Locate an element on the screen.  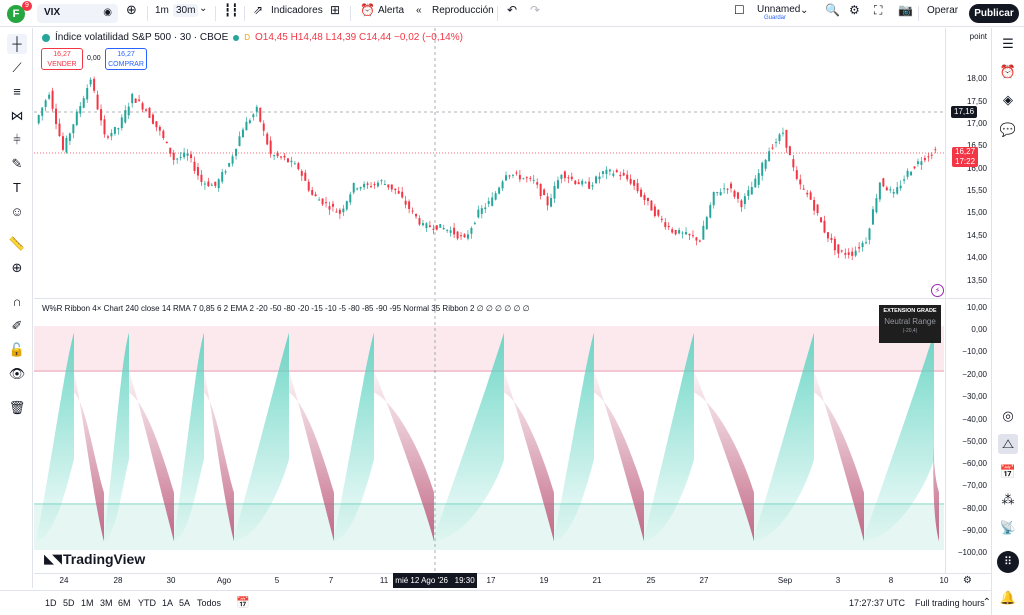
emoji-icon: ☺ is located at coordinates (17, 211).